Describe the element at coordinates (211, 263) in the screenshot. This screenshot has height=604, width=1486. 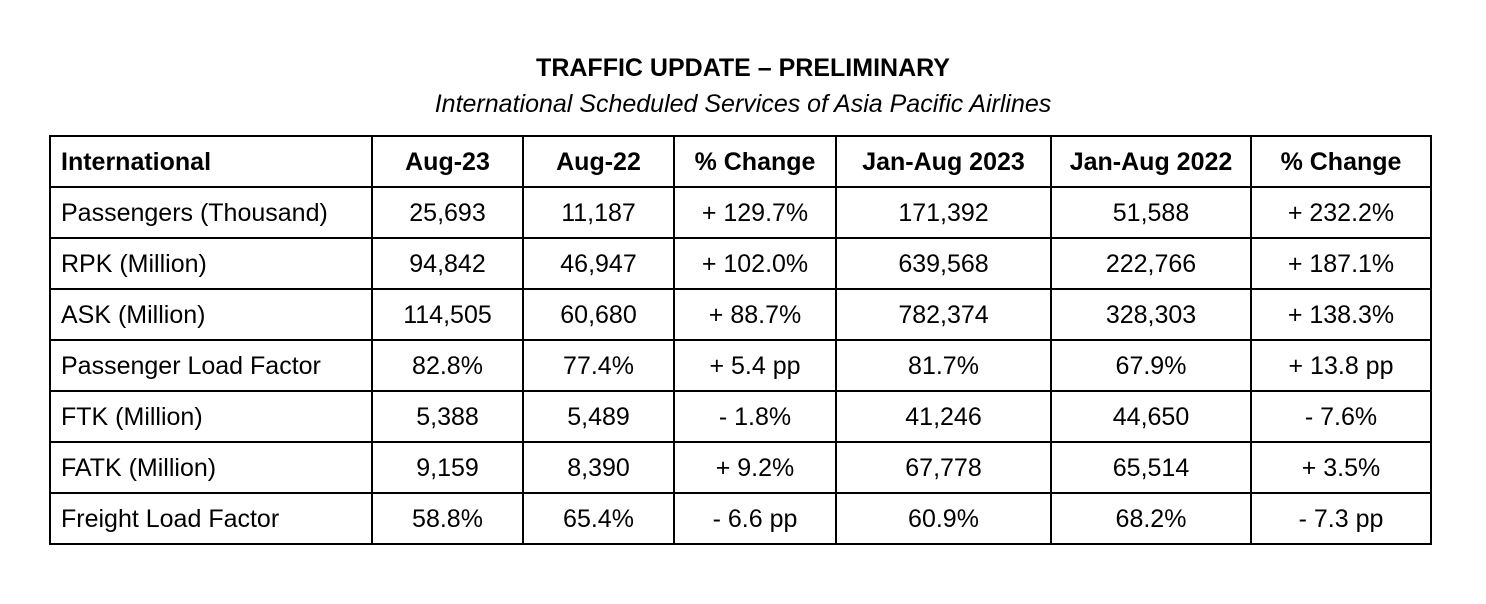
I see `row-label: RPK (Million)` at that location.